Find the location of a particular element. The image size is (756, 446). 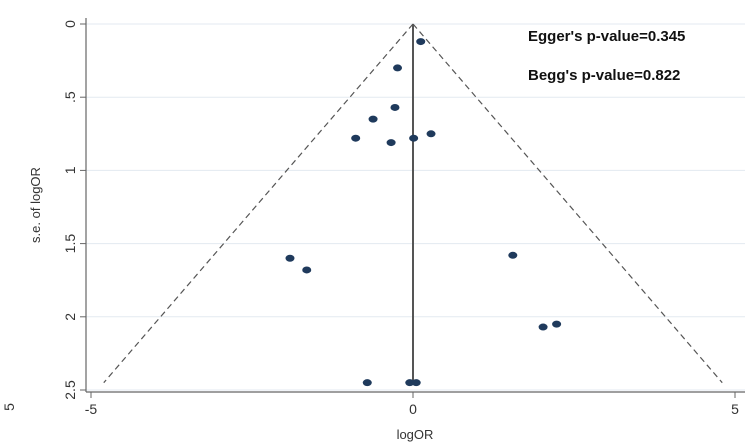

x-tick-label-2: 5 is located at coordinates (735, 409).